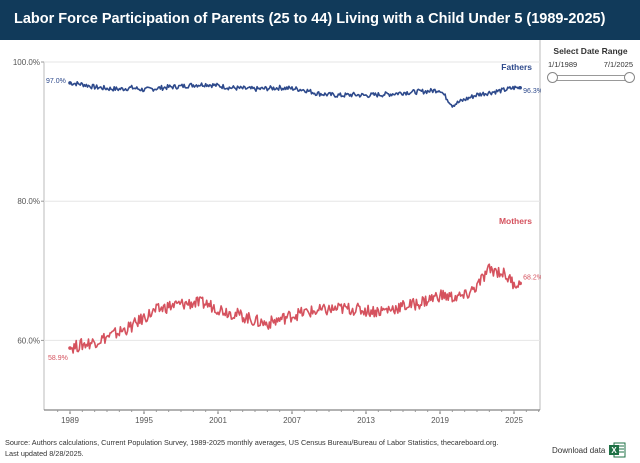  Describe the element at coordinates (366, 420) in the screenshot. I see `x-tick-label: 2013` at that location.